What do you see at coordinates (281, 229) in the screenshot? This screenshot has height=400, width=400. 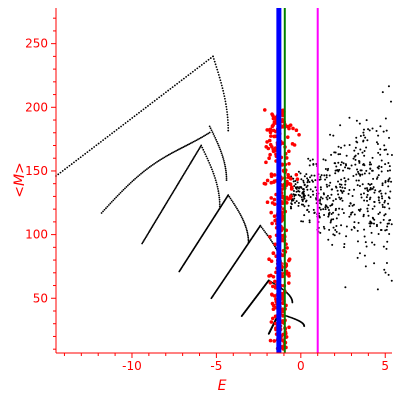 I see `red-points-layer` at bounding box center [281, 229].